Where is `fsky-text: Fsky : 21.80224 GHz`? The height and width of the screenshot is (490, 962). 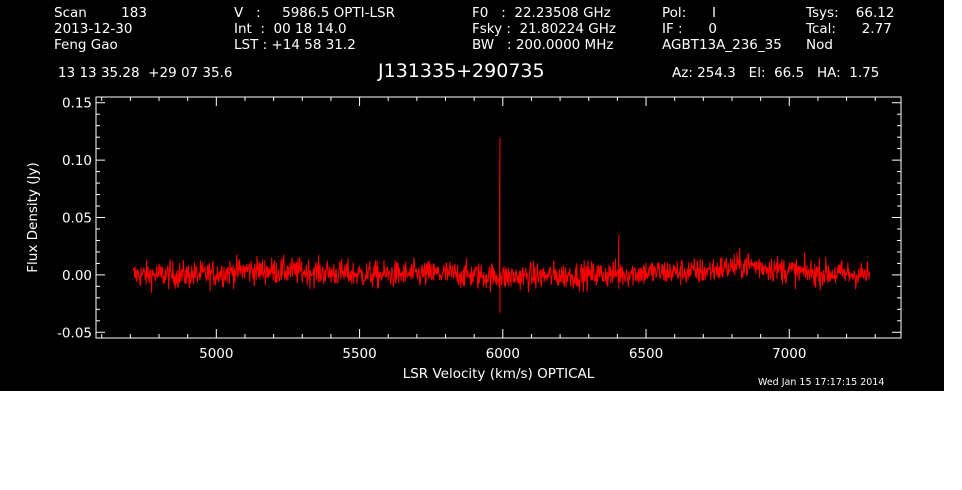 fsky-text: Fsky : 21.80224 GHz is located at coordinates (544, 29).